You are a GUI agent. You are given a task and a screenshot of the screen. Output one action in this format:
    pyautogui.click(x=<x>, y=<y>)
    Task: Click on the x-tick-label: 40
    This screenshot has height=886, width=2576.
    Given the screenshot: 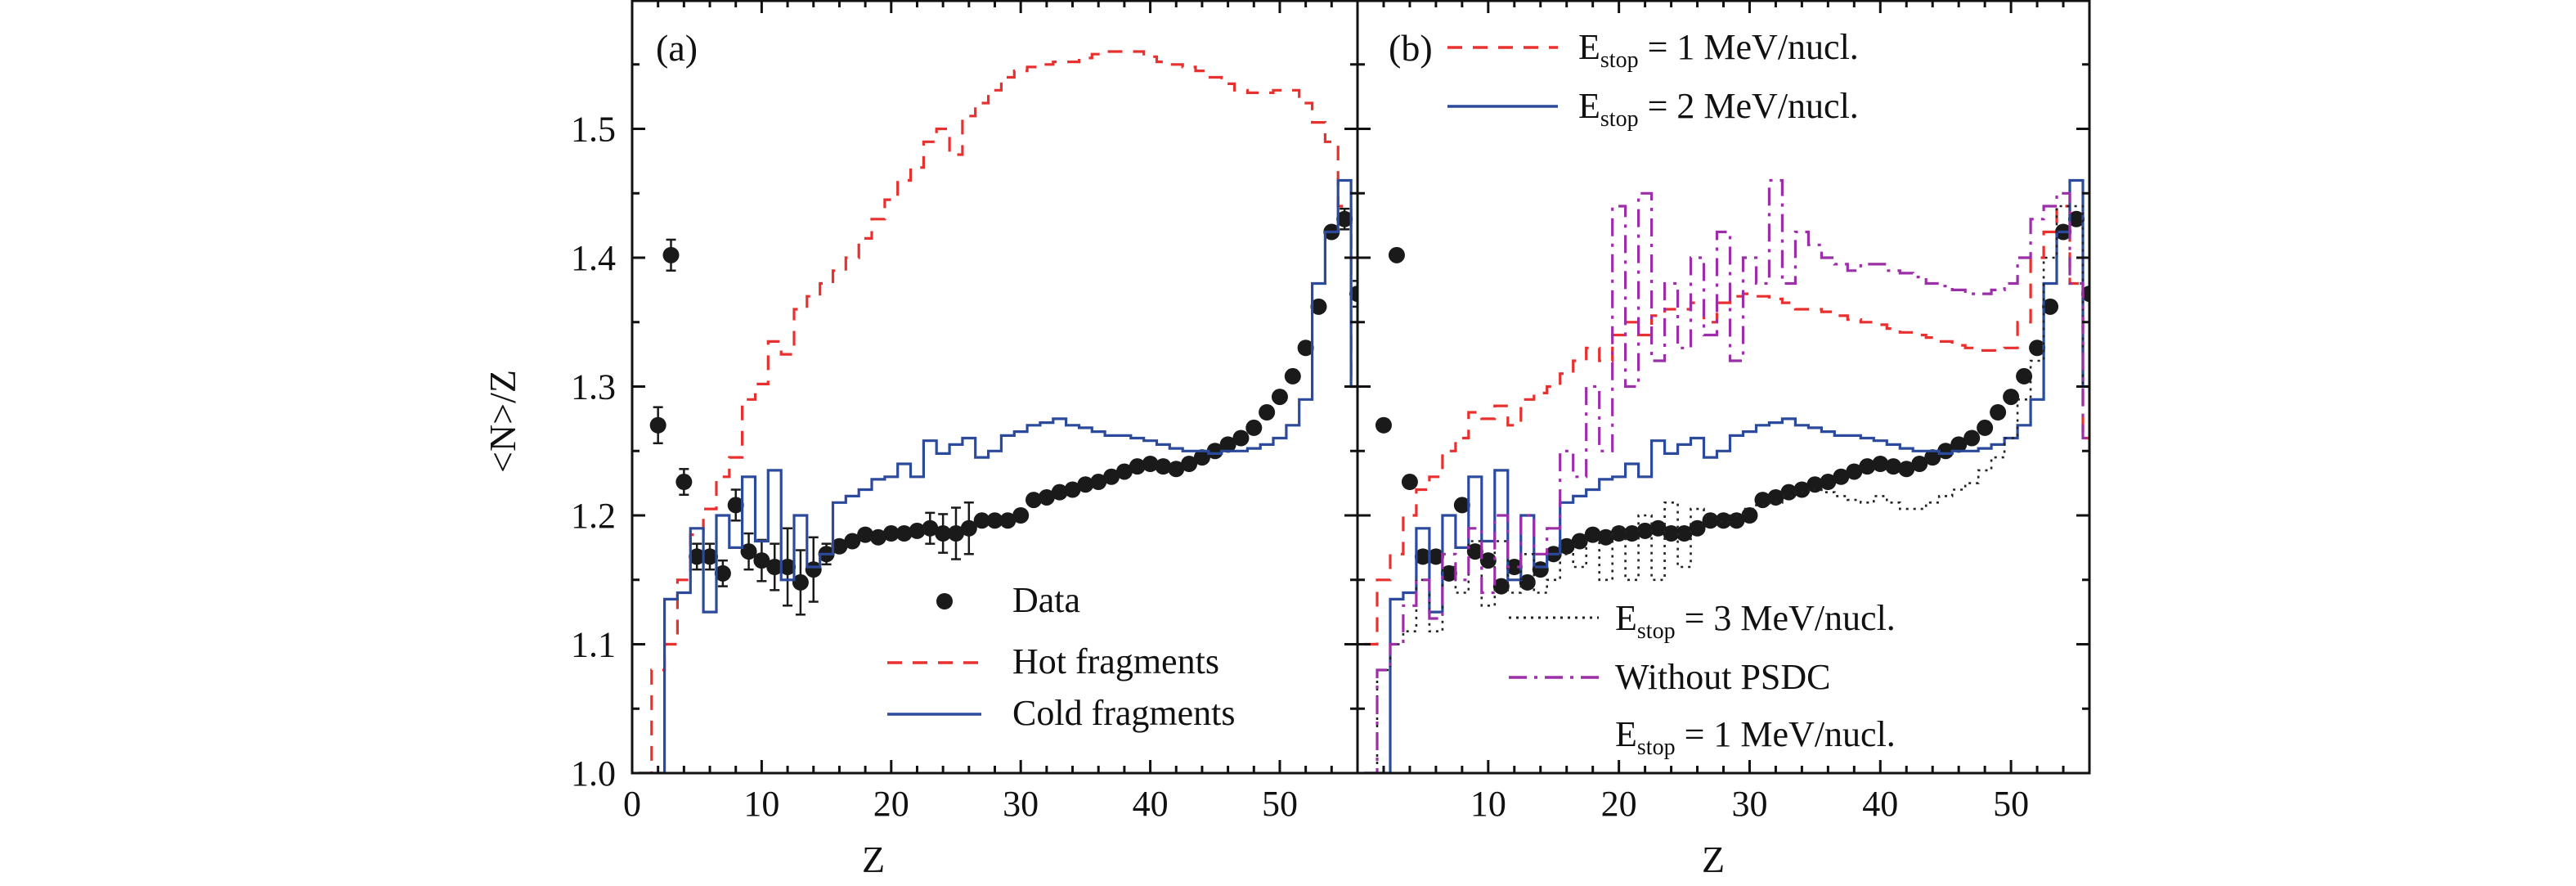 What is the action you would take?
    pyautogui.click(x=1151, y=804)
    